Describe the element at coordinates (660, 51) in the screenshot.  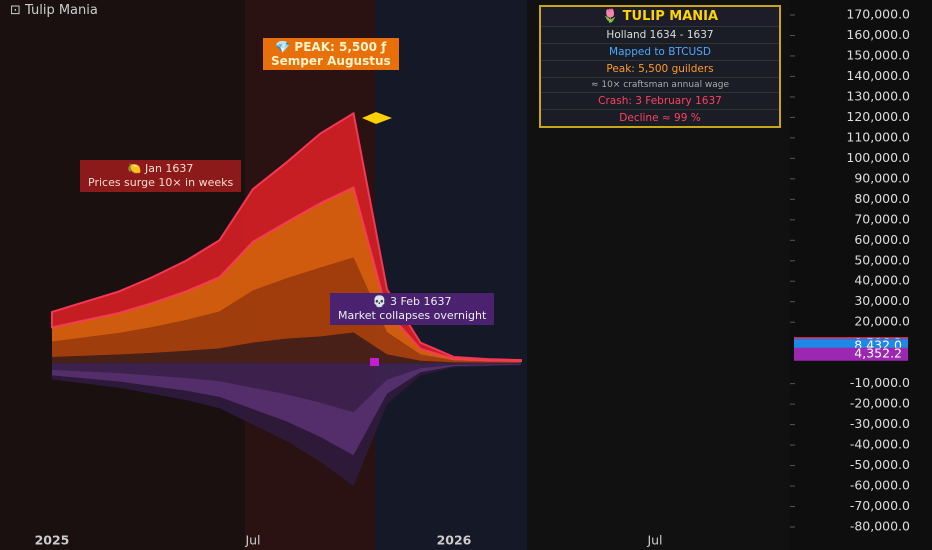
I see `info-row: Mapped to BTCUSD` at that location.